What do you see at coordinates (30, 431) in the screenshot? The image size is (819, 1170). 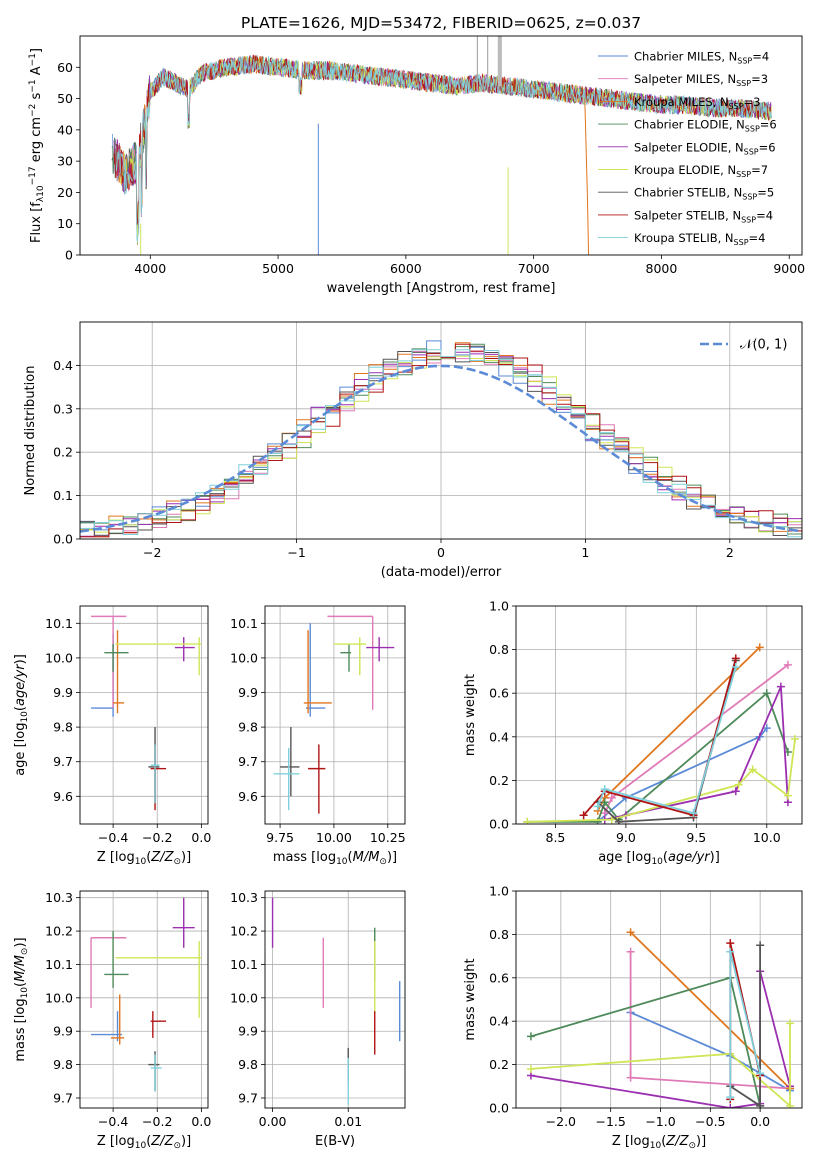 I see `y-axis-label: Normed distribution` at bounding box center [30, 431].